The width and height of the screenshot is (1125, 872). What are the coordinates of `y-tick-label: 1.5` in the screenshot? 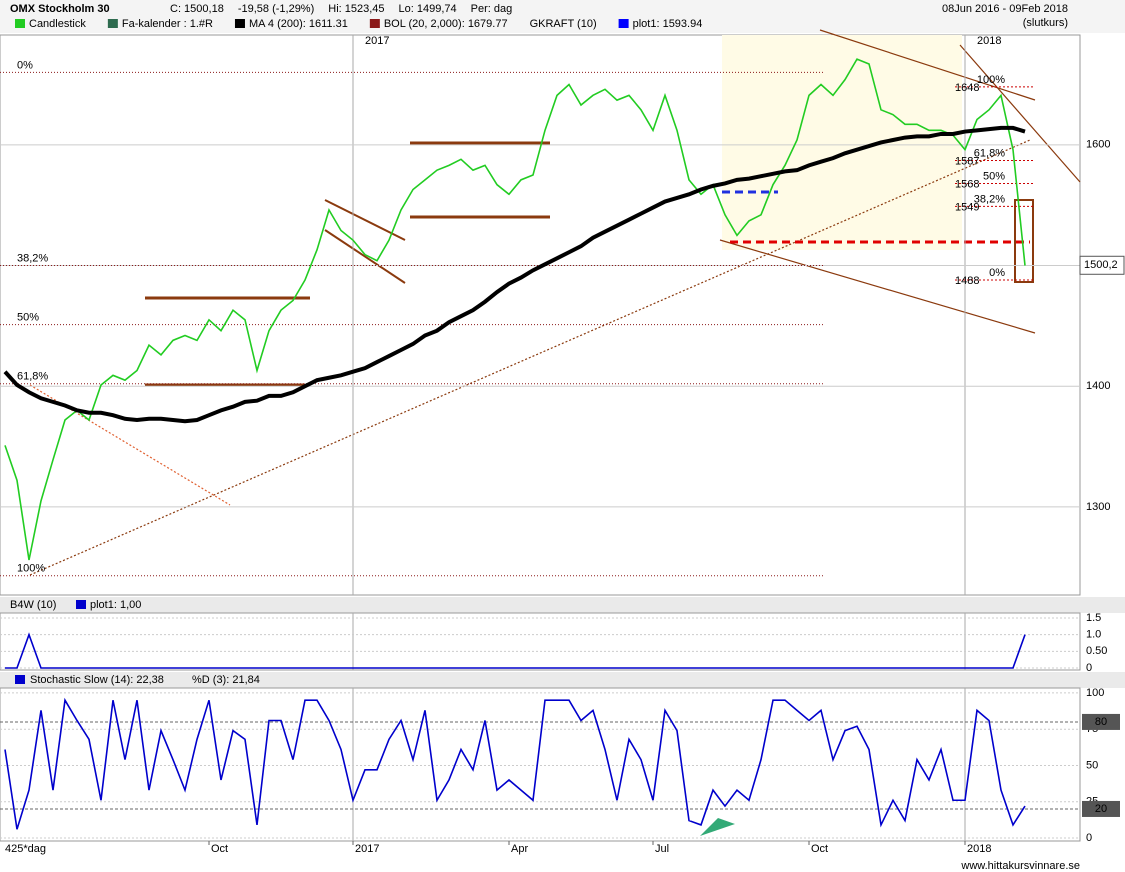 It's located at (1093, 618).